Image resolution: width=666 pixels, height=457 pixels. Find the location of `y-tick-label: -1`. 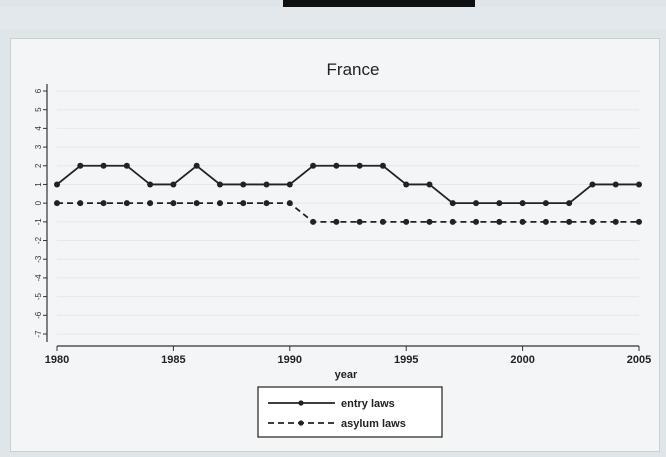

y-tick-label: -1 is located at coordinates (38, 222).